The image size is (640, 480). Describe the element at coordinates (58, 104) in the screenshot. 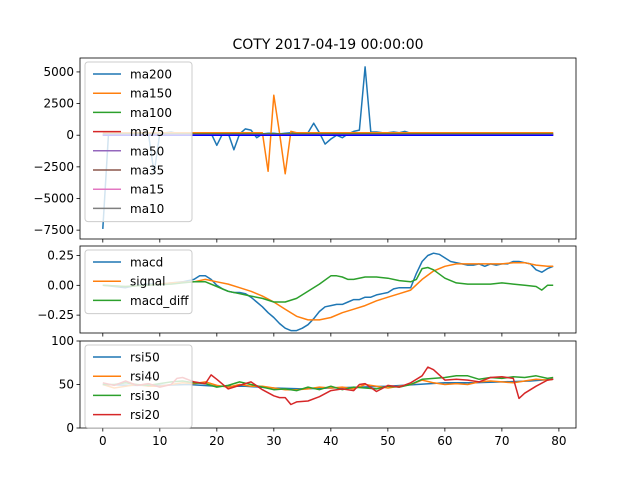

I see `y-tick-label: 2500` at that location.